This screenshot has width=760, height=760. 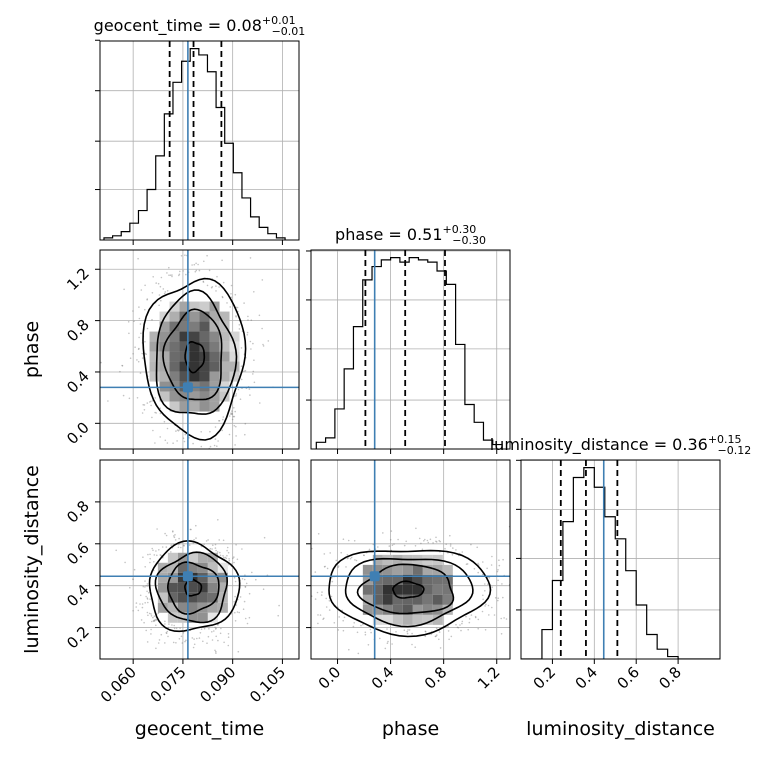 What do you see at coordinates (383, 678) in the screenshot?
I see `x-tick-label: 0.4` at bounding box center [383, 678].